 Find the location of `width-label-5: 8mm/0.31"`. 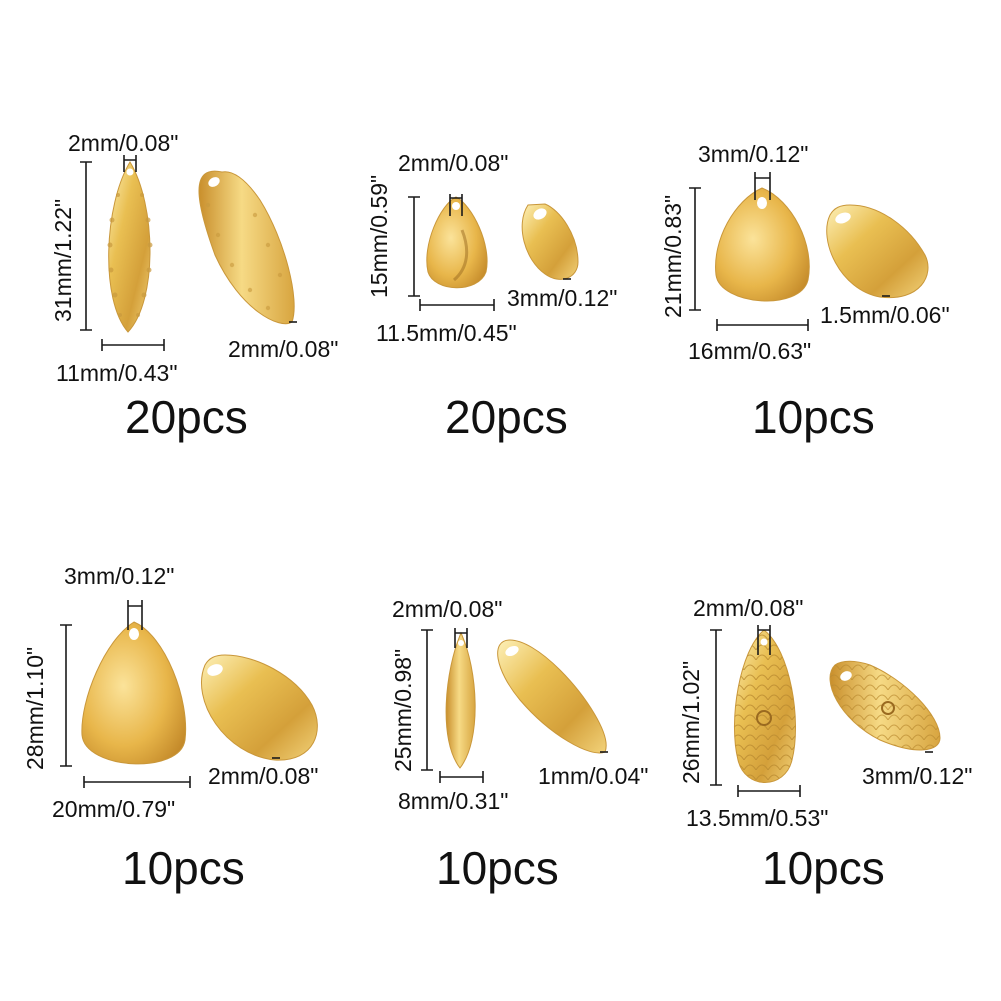

width-label-5: 8mm/0.31" is located at coordinates (453, 801).